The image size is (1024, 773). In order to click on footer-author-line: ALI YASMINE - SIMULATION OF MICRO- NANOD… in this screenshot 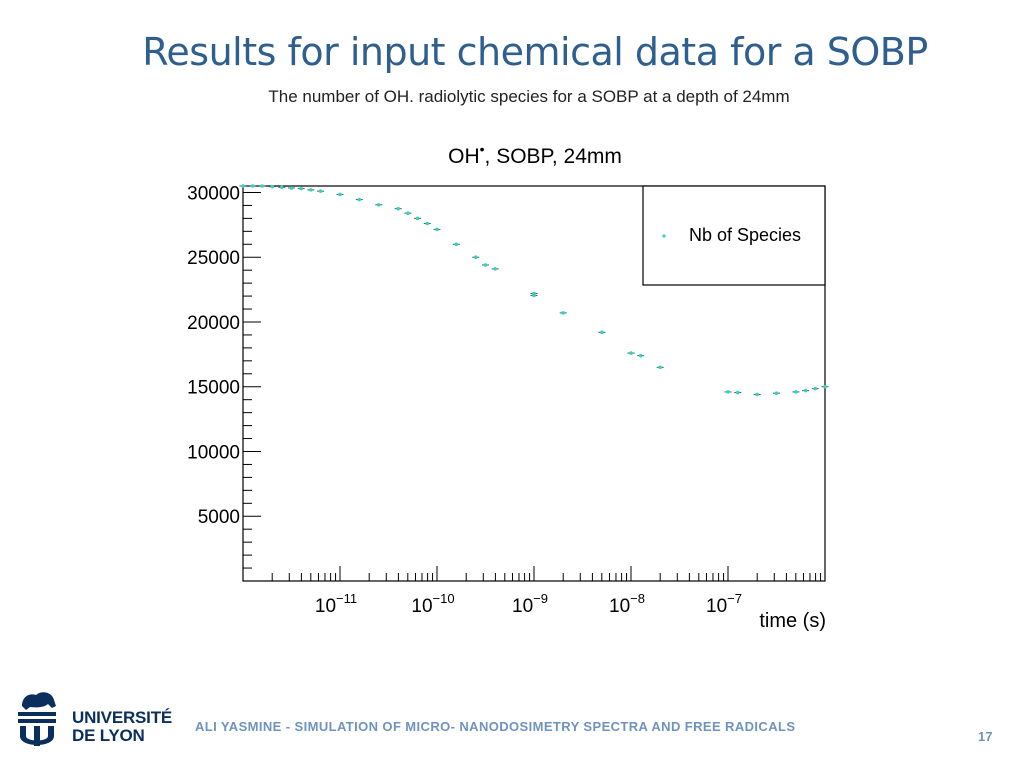, I will do `click(495, 726)`.